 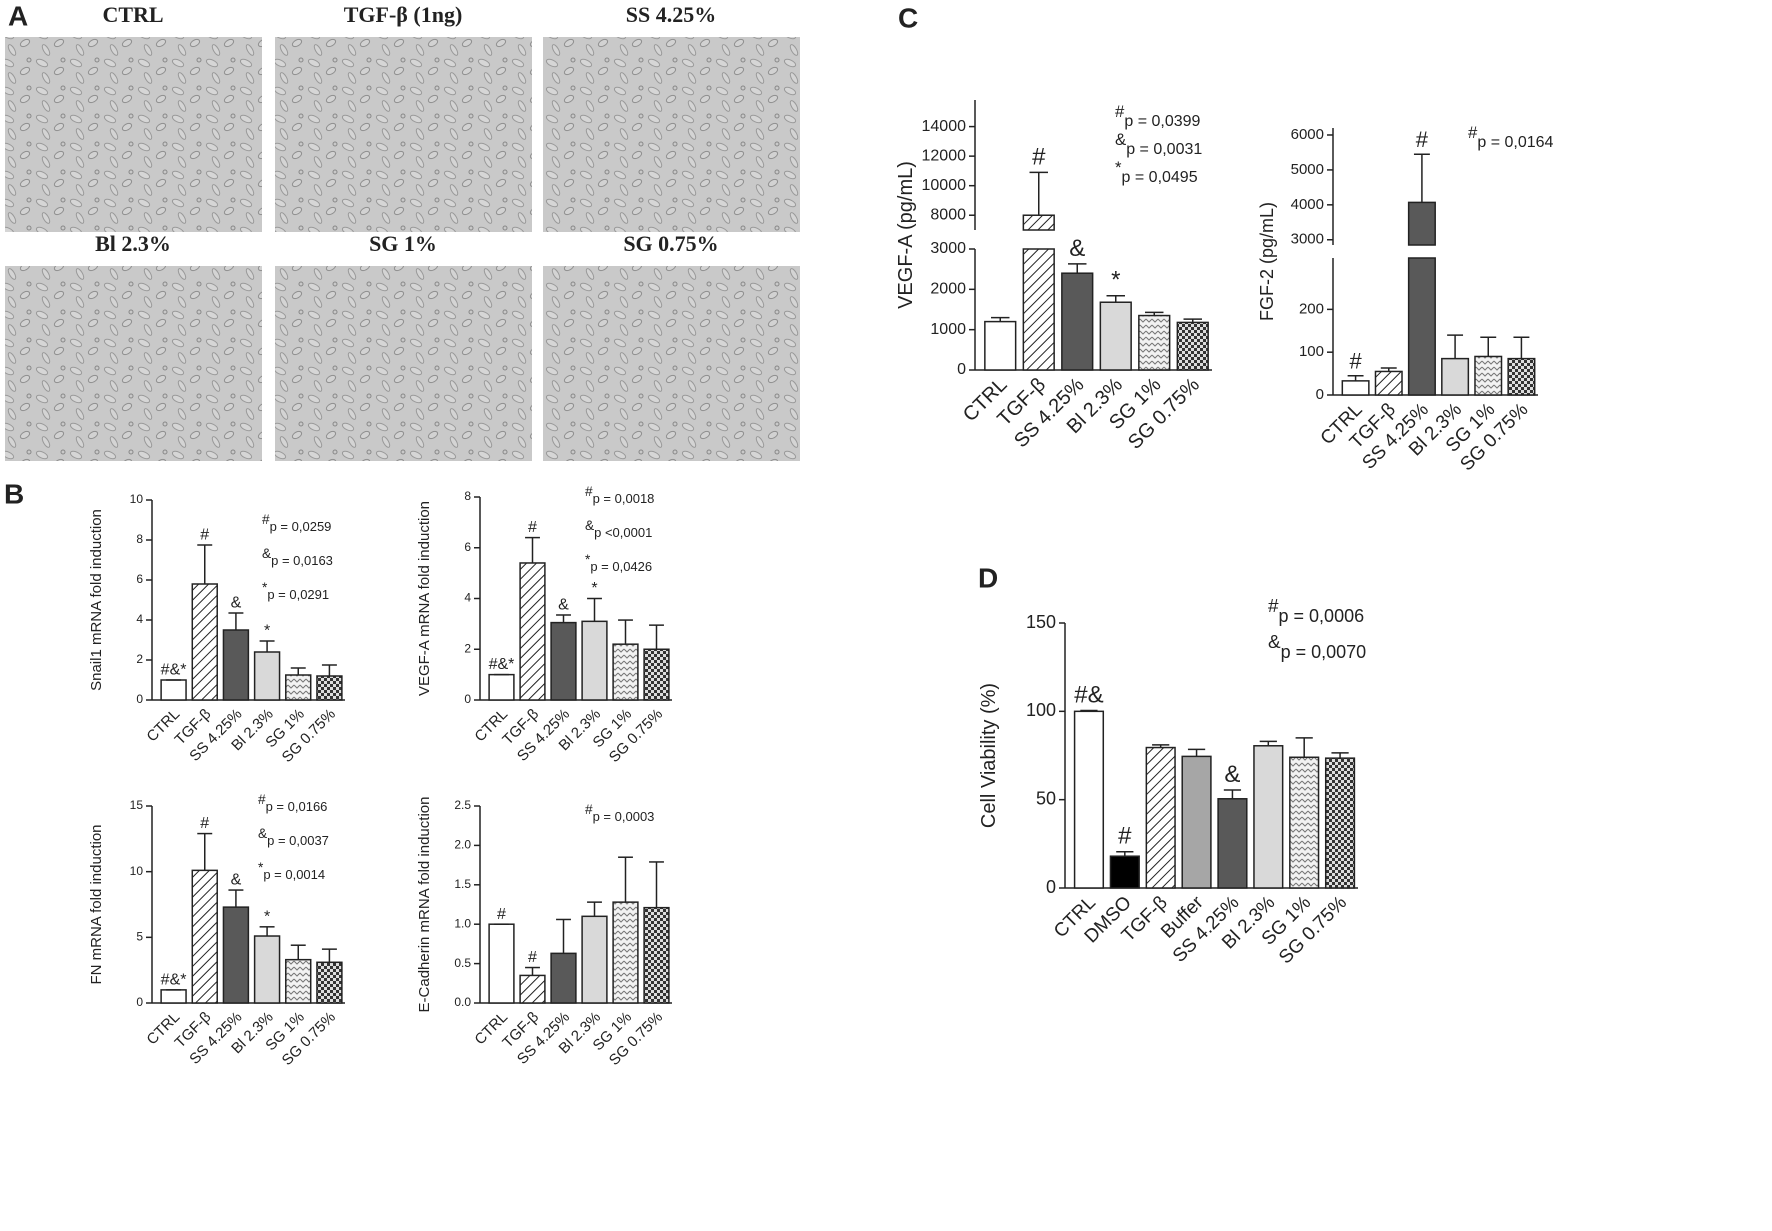 I want to click on annotation: #p = 0,0259, so click(x=296, y=523).